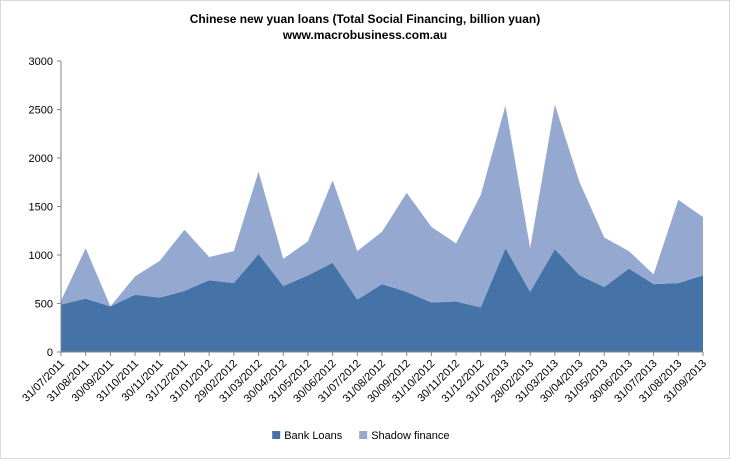  I want to click on y-tick-label: 2000, so click(41, 159).